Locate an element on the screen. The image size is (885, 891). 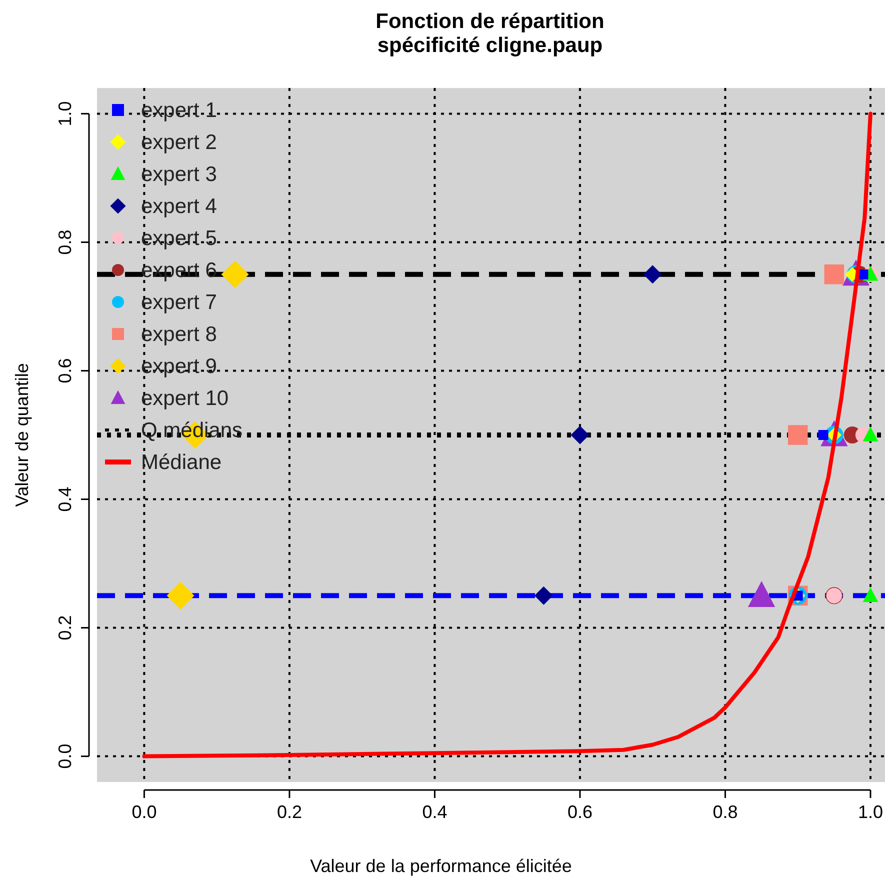
legend-label: Médiane is located at coordinates (181, 462).